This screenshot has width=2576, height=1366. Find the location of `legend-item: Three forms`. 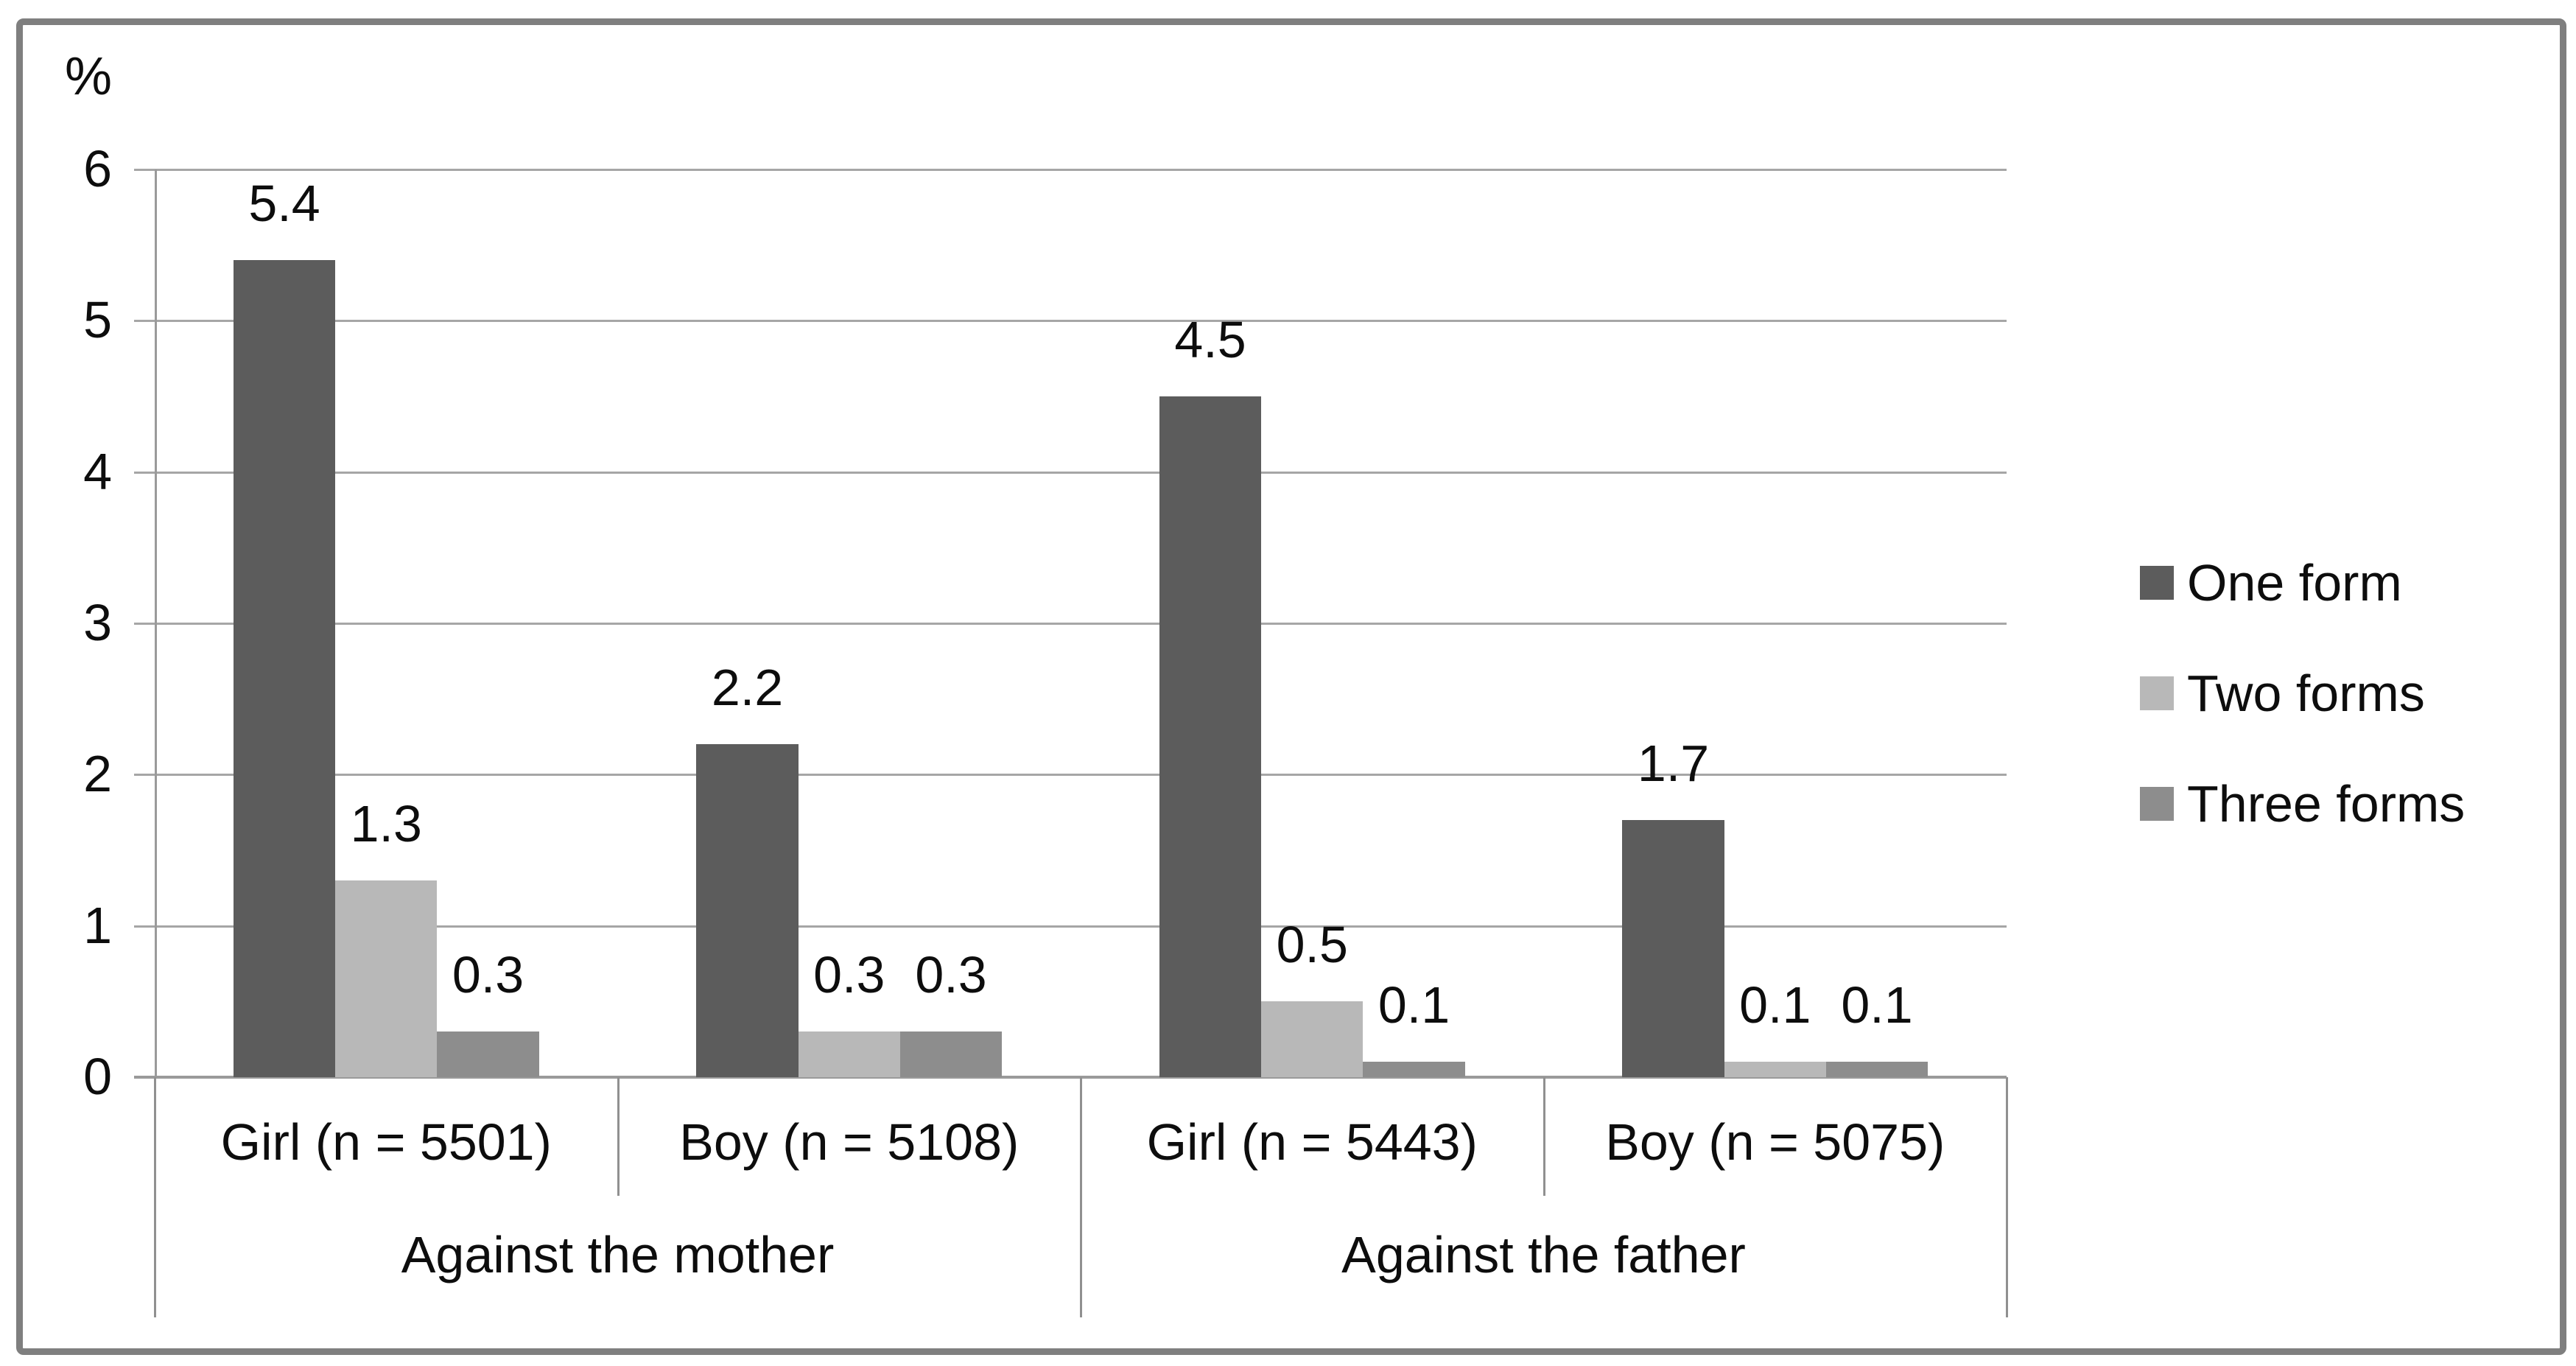

legend-item: Three forms is located at coordinates (2302, 804).